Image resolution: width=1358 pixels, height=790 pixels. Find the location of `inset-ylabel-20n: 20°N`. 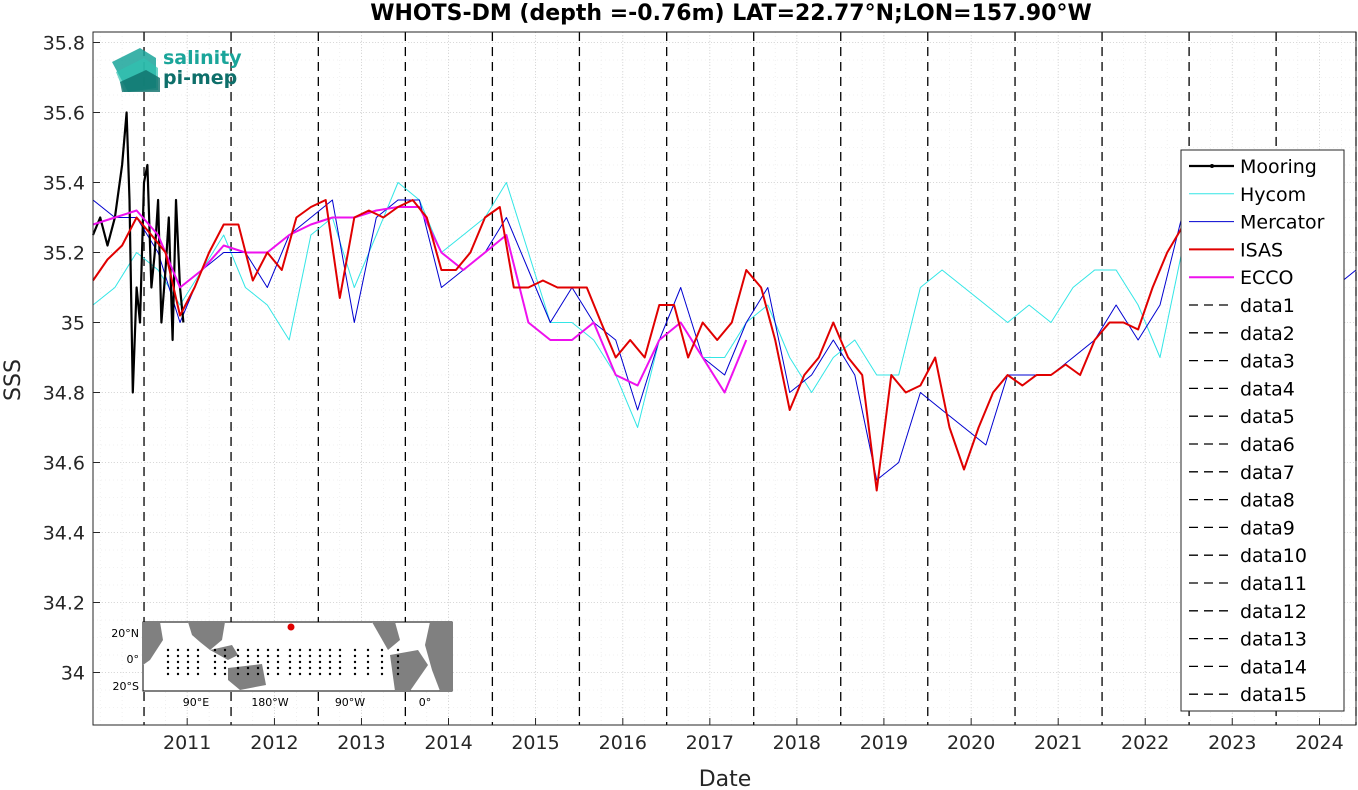

inset-ylabel-20n: 20°N is located at coordinates (125, 633).